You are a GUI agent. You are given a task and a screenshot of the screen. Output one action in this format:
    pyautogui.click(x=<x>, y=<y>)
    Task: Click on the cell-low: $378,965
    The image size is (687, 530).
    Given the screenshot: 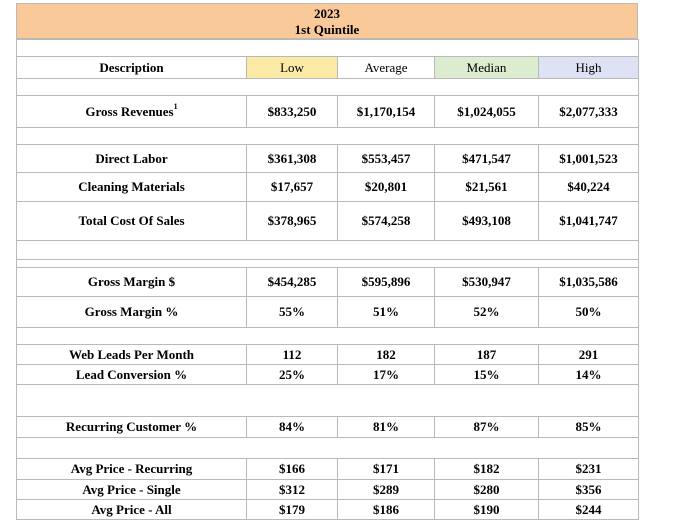 What is the action you would take?
    pyautogui.click(x=292, y=221)
    